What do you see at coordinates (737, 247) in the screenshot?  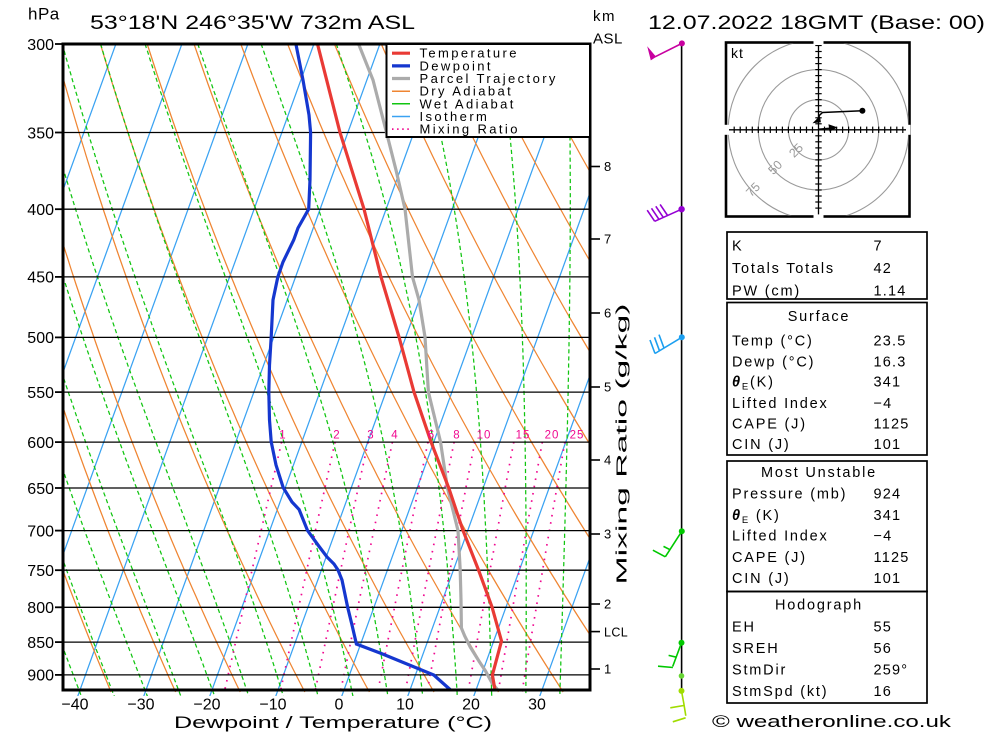 I see `svg-text: K` at bounding box center [737, 247].